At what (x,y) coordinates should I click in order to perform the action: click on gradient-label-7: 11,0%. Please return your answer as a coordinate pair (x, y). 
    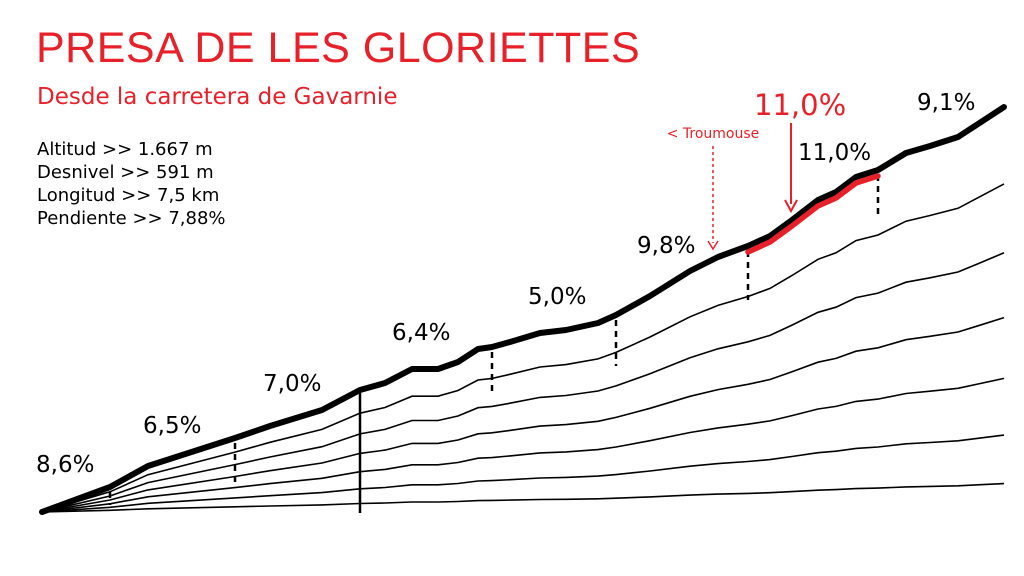
    Looking at the image, I should click on (800, 105).